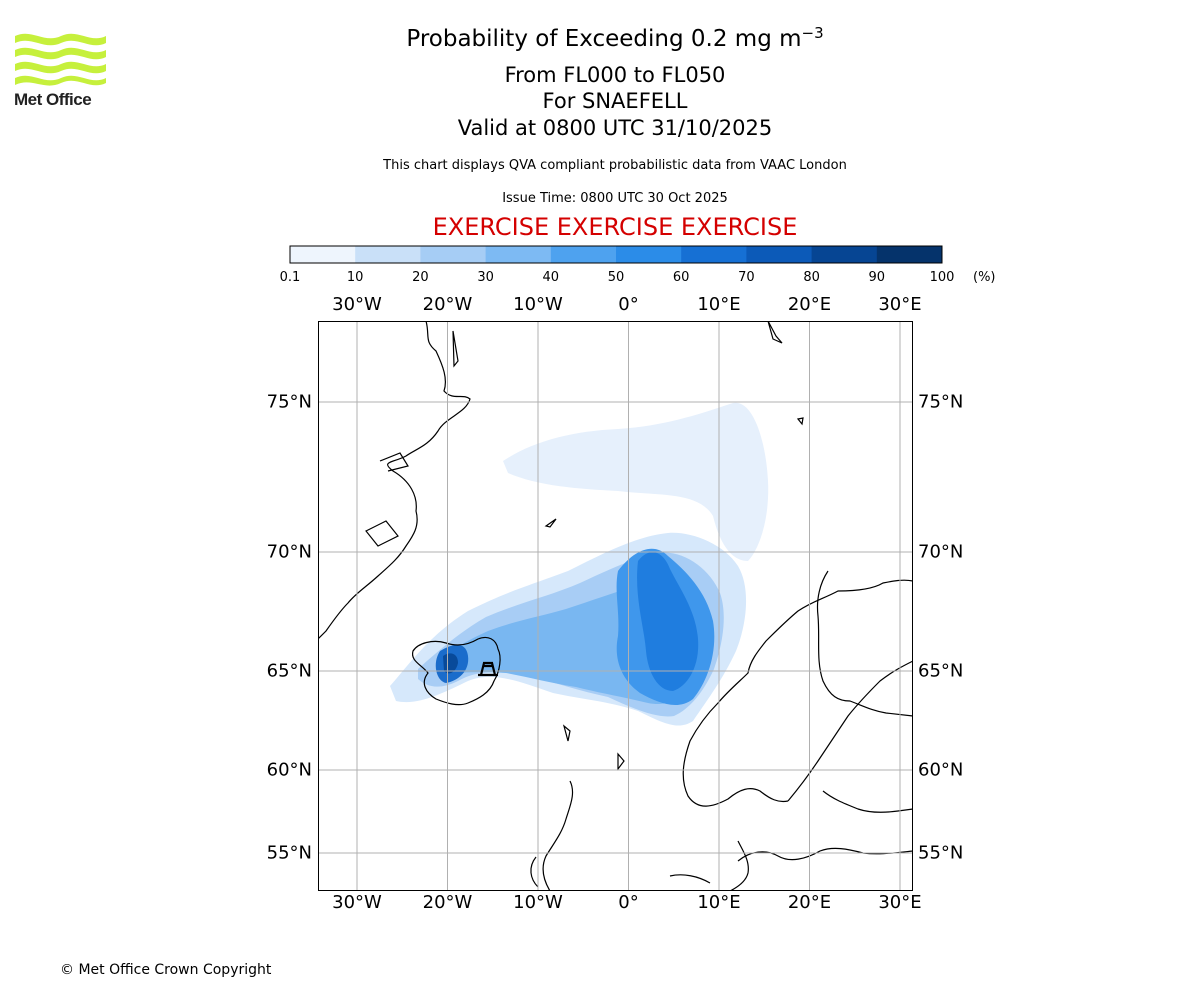 The image size is (1200, 1000). What do you see at coordinates (355, 277) in the screenshot?
I see `colorbar-tick-label: 10` at bounding box center [355, 277].